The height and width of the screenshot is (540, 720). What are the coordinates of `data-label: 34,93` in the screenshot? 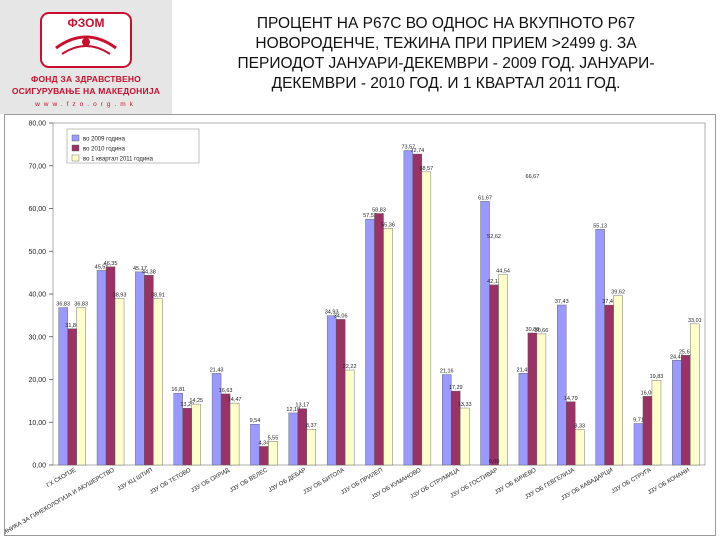 It's located at (332, 313).